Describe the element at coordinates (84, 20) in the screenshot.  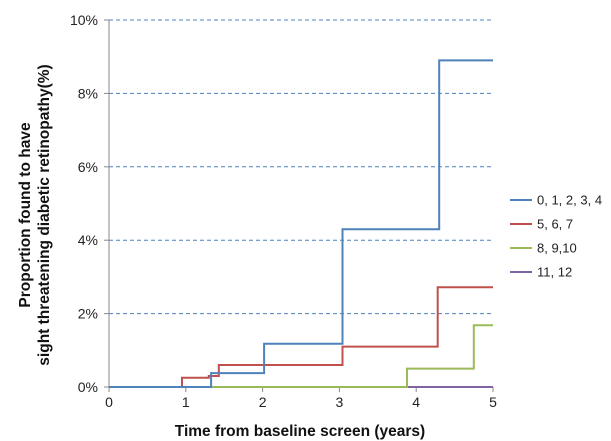
I see `y-tick-label-10: 10%` at that location.